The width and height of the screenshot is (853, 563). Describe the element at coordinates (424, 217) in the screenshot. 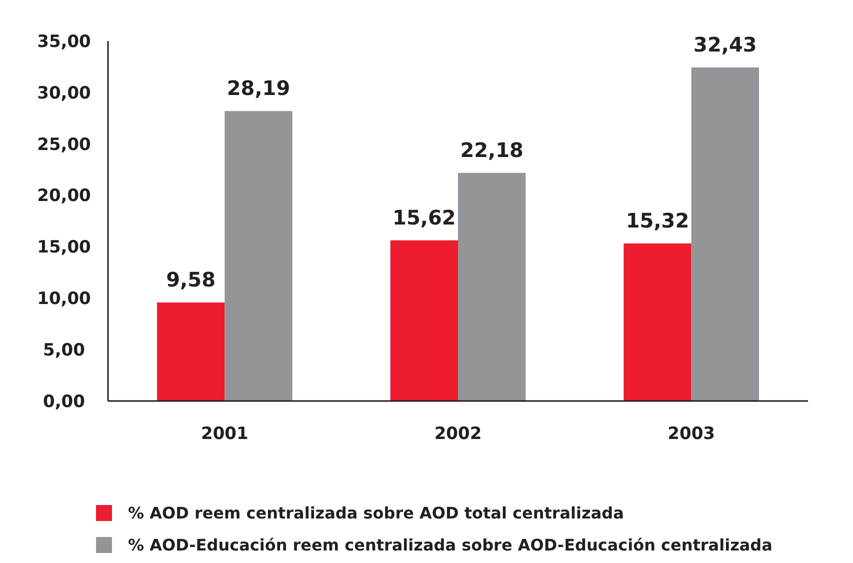

I see `data-label: 15,62` at that location.